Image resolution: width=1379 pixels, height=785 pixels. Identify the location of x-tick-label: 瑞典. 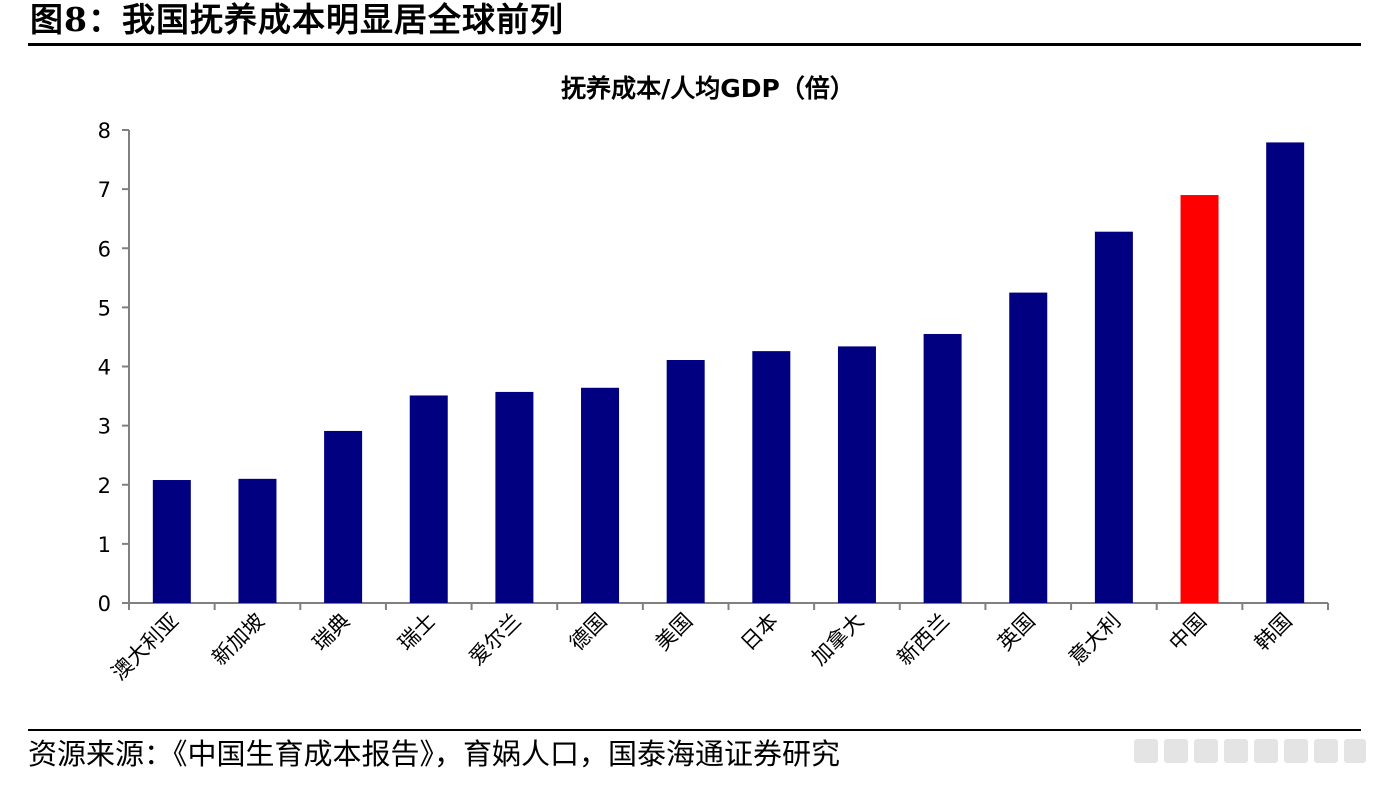
(331, 632).